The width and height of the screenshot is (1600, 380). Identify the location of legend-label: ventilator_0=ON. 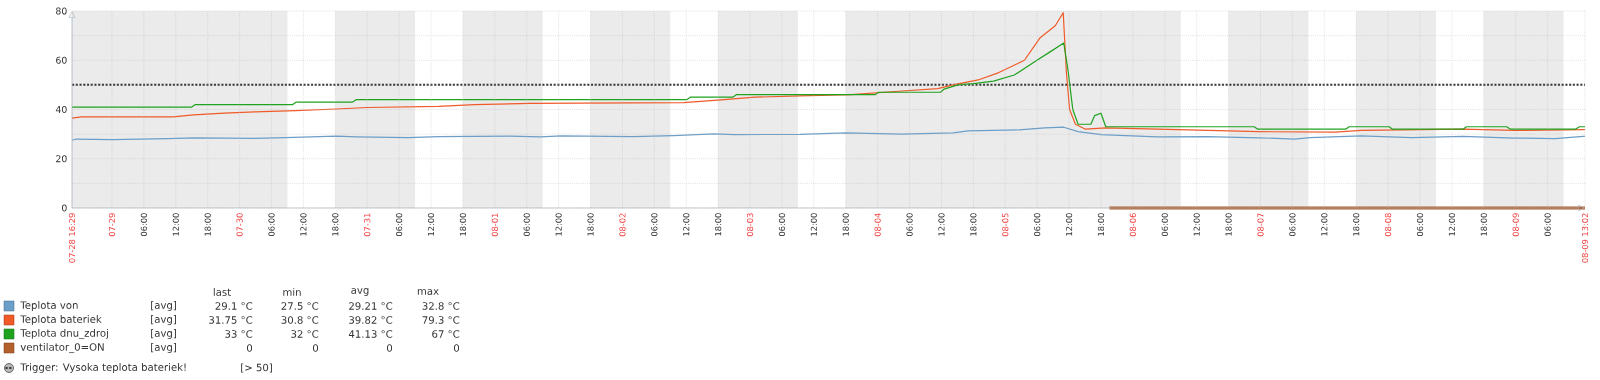
(62, 348).